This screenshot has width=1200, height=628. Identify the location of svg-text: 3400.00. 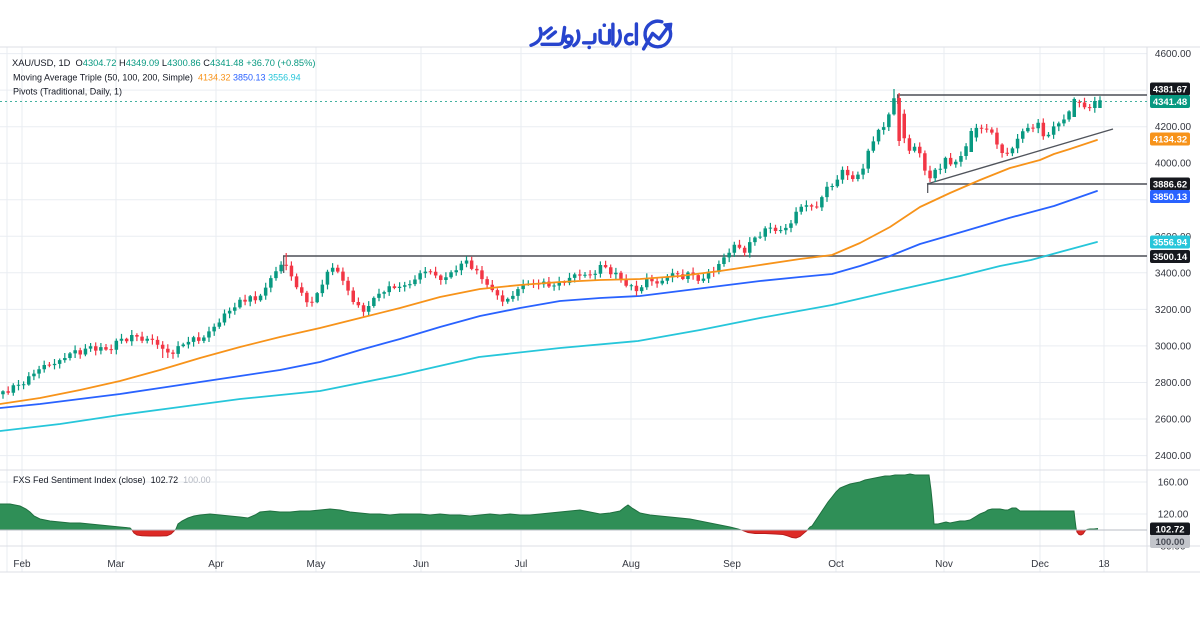
(1173, 273).